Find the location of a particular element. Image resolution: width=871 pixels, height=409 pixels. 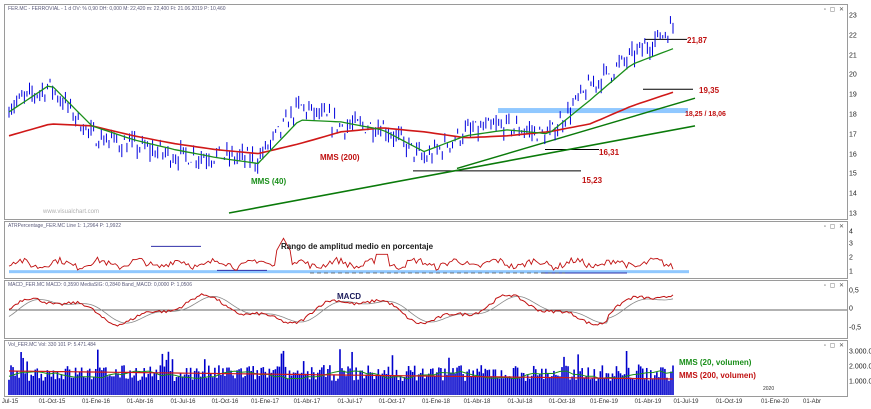

support-band is located at coordinates (593, 111).